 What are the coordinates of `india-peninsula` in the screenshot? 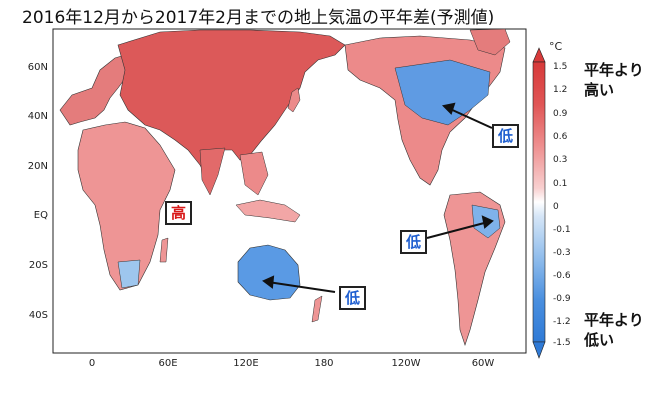 It's located at (212, 171).